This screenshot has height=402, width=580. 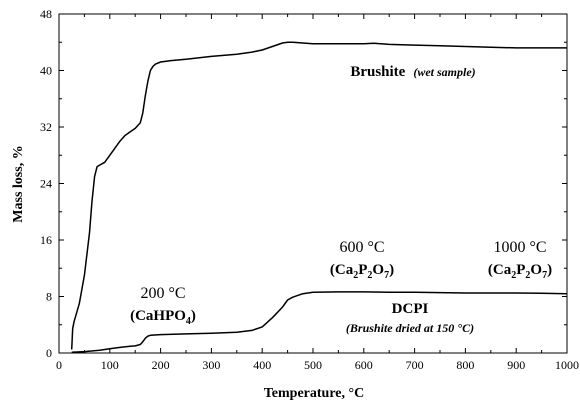 I want to click on x-tick-label: 1000, so click(x=567, y=365).